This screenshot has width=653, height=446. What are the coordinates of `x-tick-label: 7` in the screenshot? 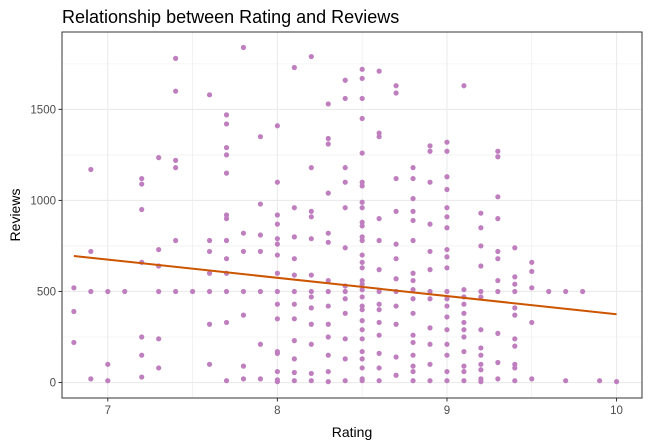 It's located at (108, 411).